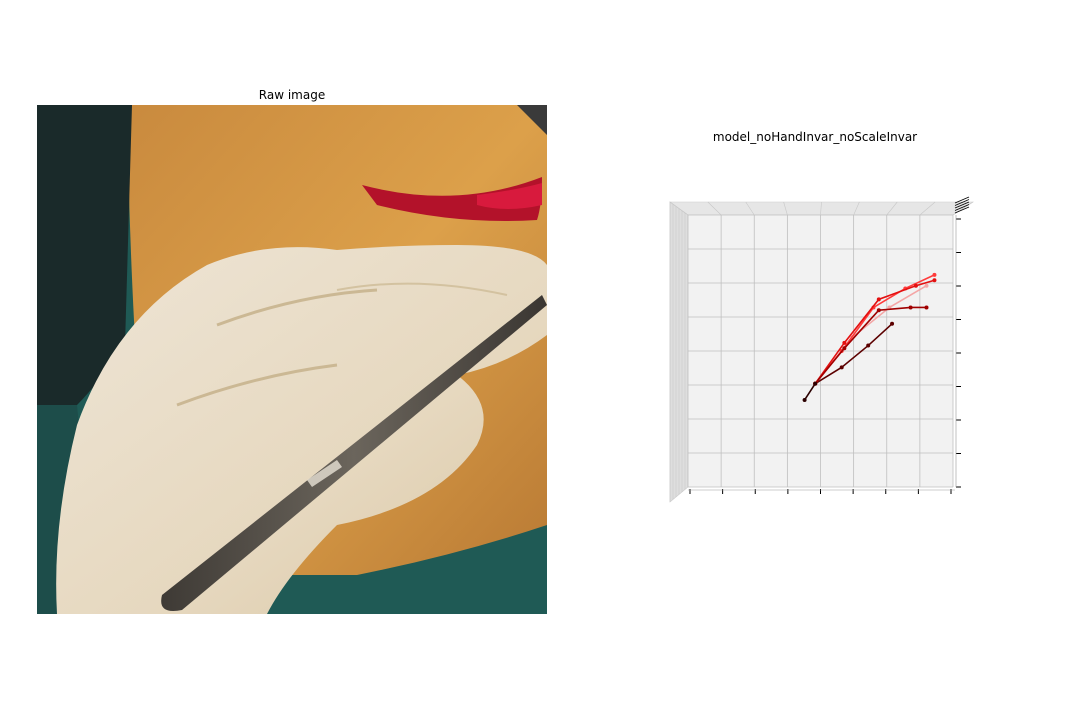 This screenshot has width=1080, height=720. What do you see at coordinates (292, 95) in the screenshot?
I see `raw-image-title: Raw image` at bounding box center [292, 95].